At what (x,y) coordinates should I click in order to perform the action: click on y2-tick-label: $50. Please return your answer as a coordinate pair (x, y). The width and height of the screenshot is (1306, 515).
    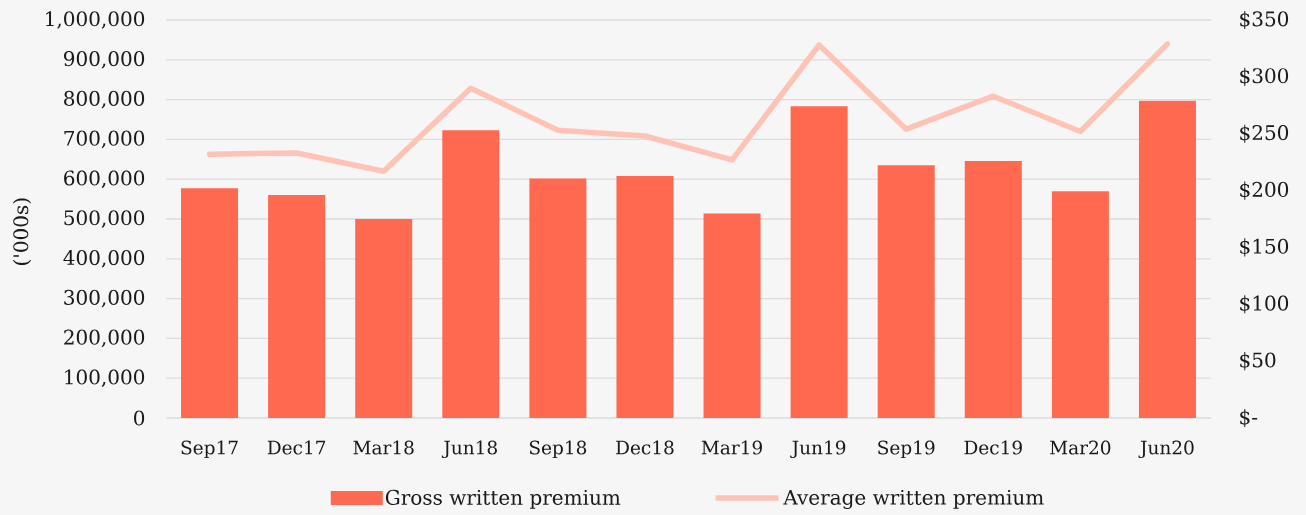
    Looking at the image, I should click on (1258, 361).